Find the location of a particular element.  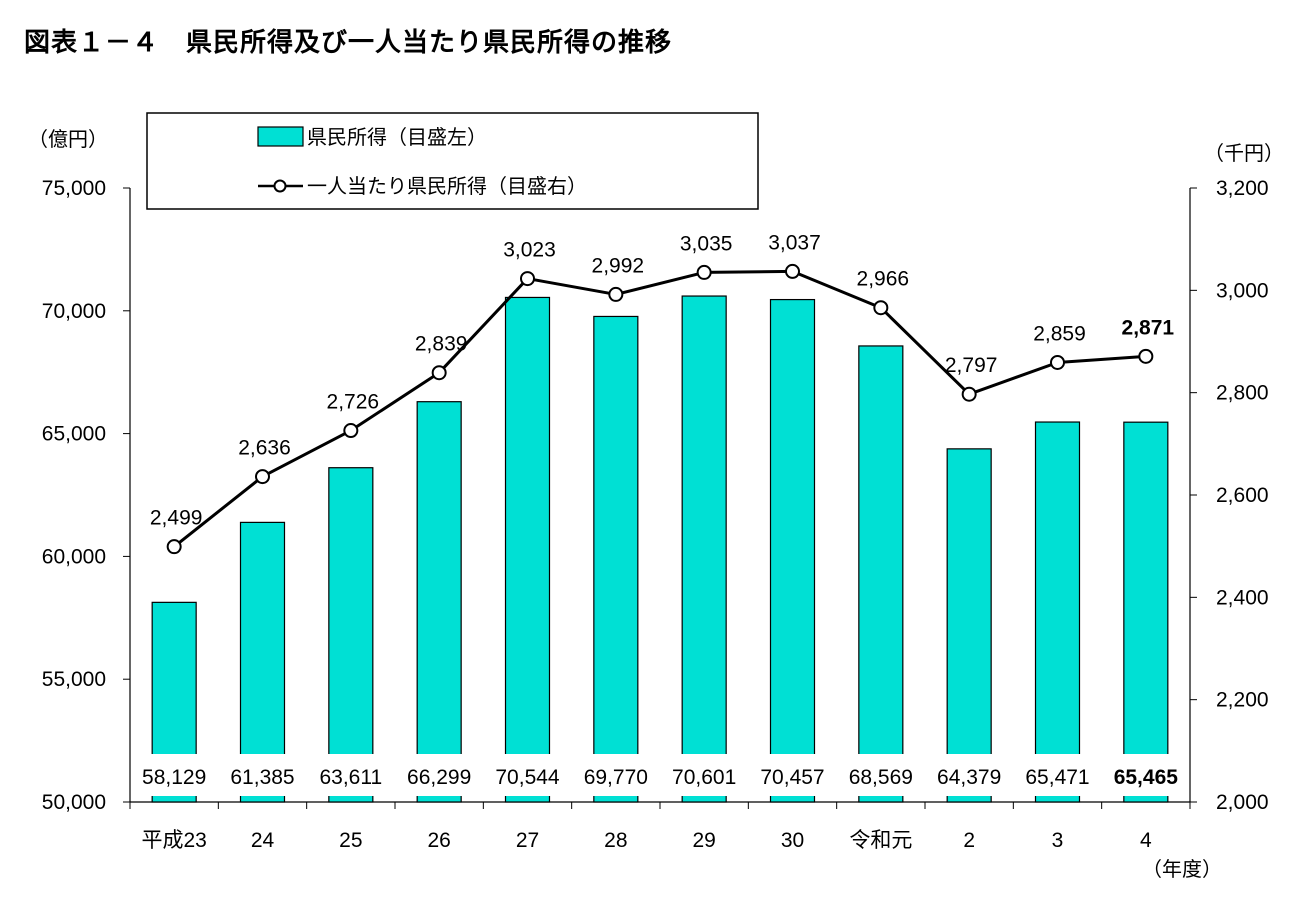

left-axis-tick-label: 75,000 is located at coordinates (74, 188).